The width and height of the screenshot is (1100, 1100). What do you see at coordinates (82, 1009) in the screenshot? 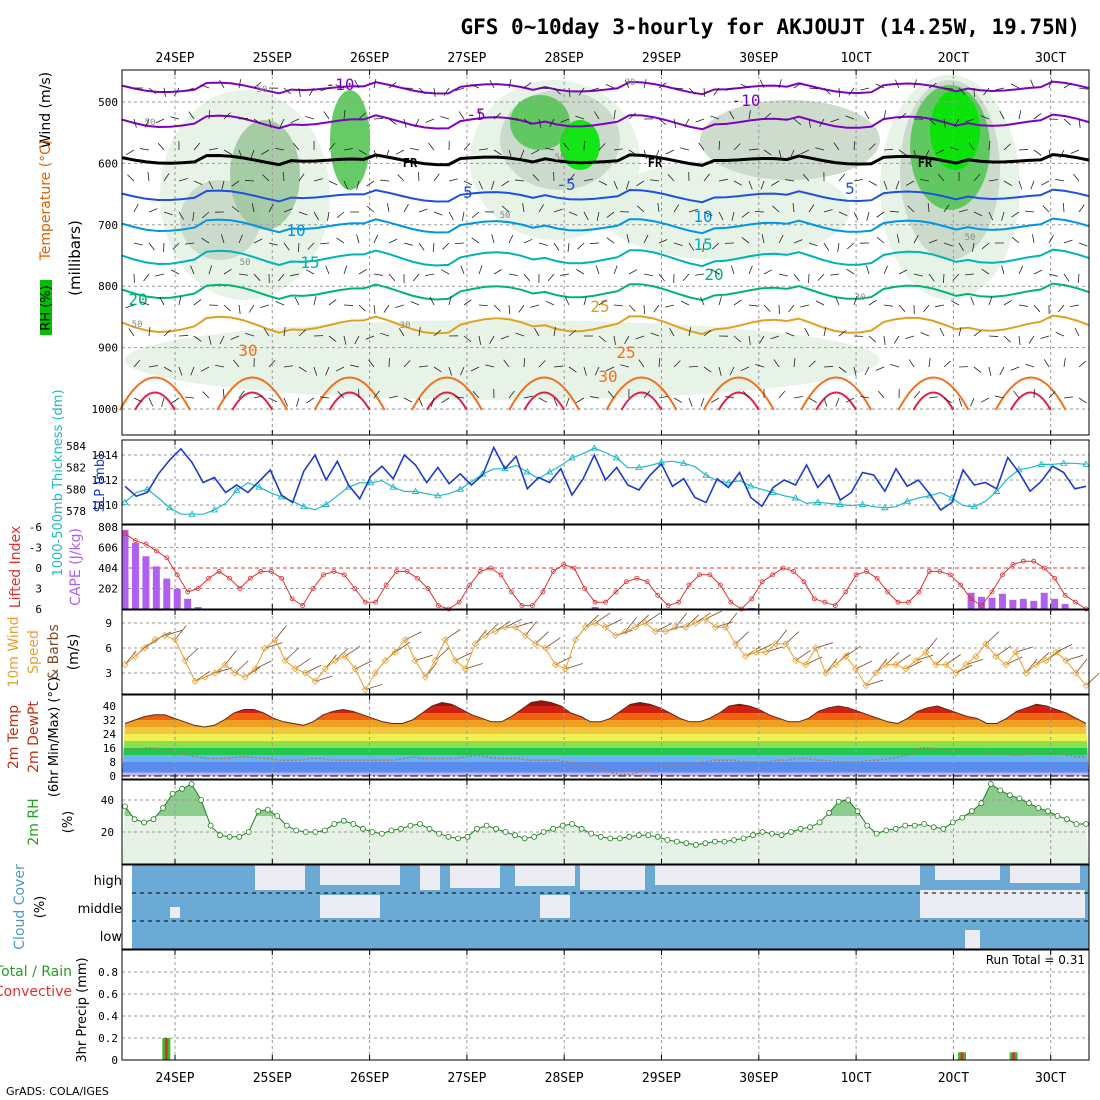
I see `panel-label: 3hr Precip (mm)` at bounding box center [82, 1009].